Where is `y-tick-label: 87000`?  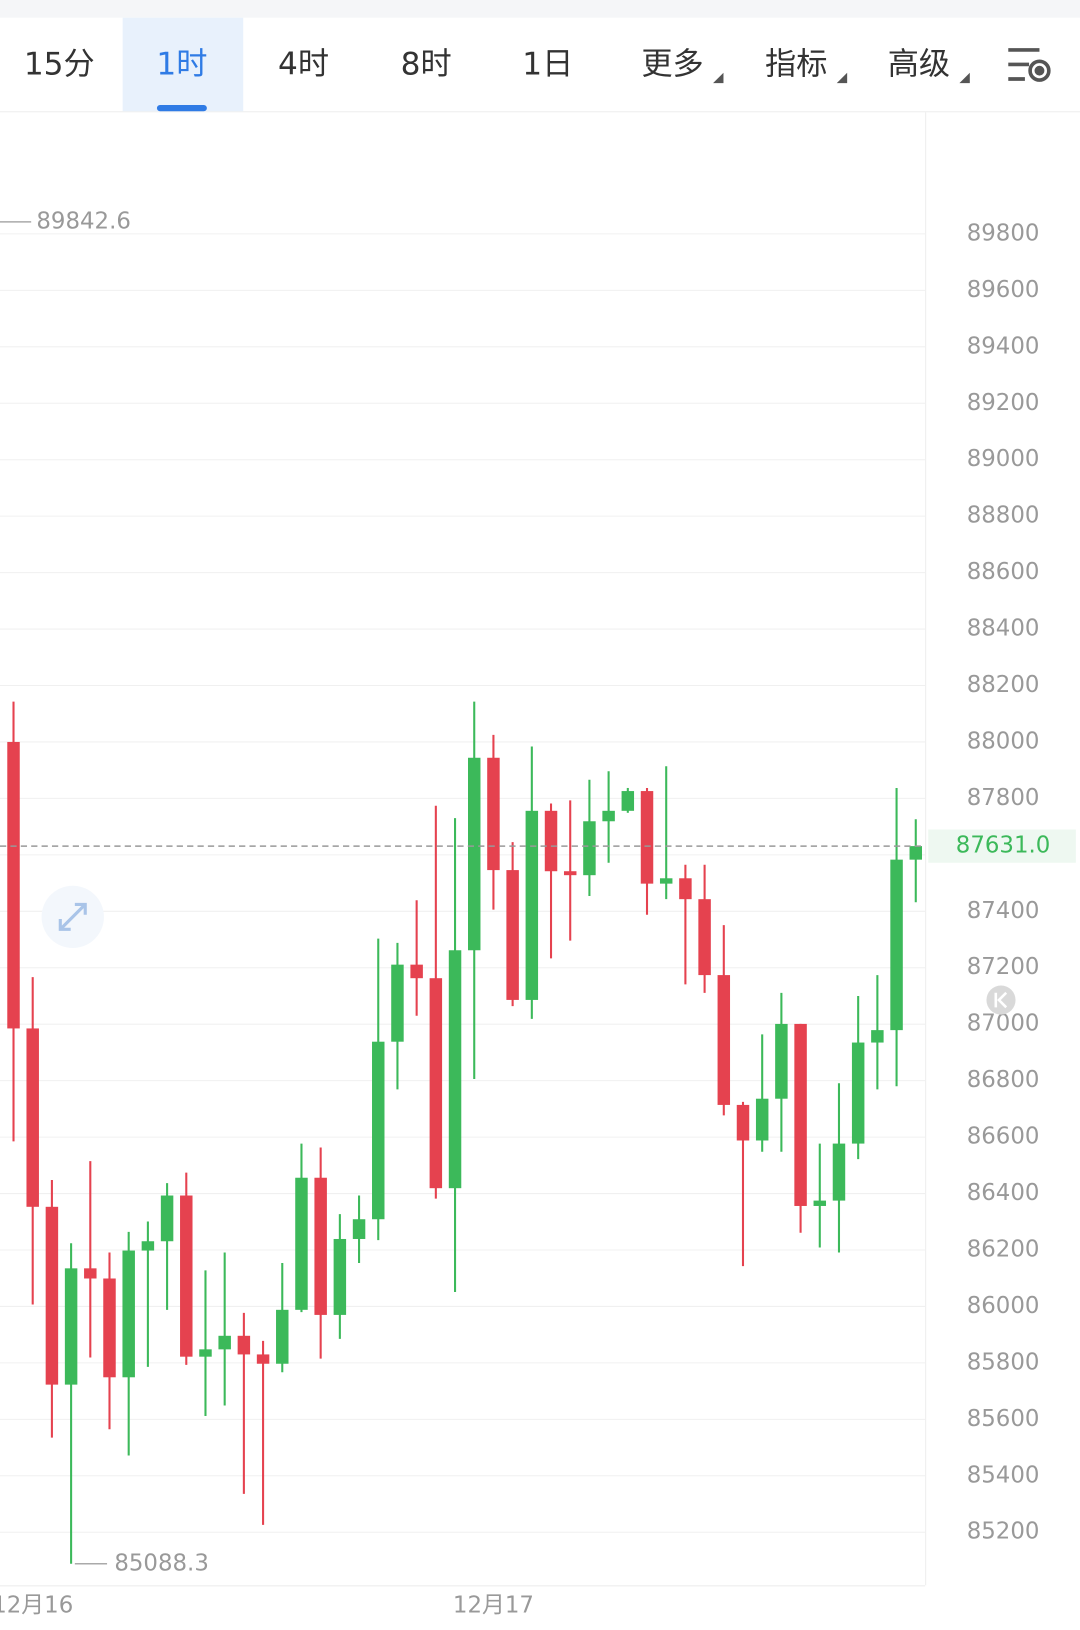 y-tick-label: 87000 is located at coordinates (1003, 1024).